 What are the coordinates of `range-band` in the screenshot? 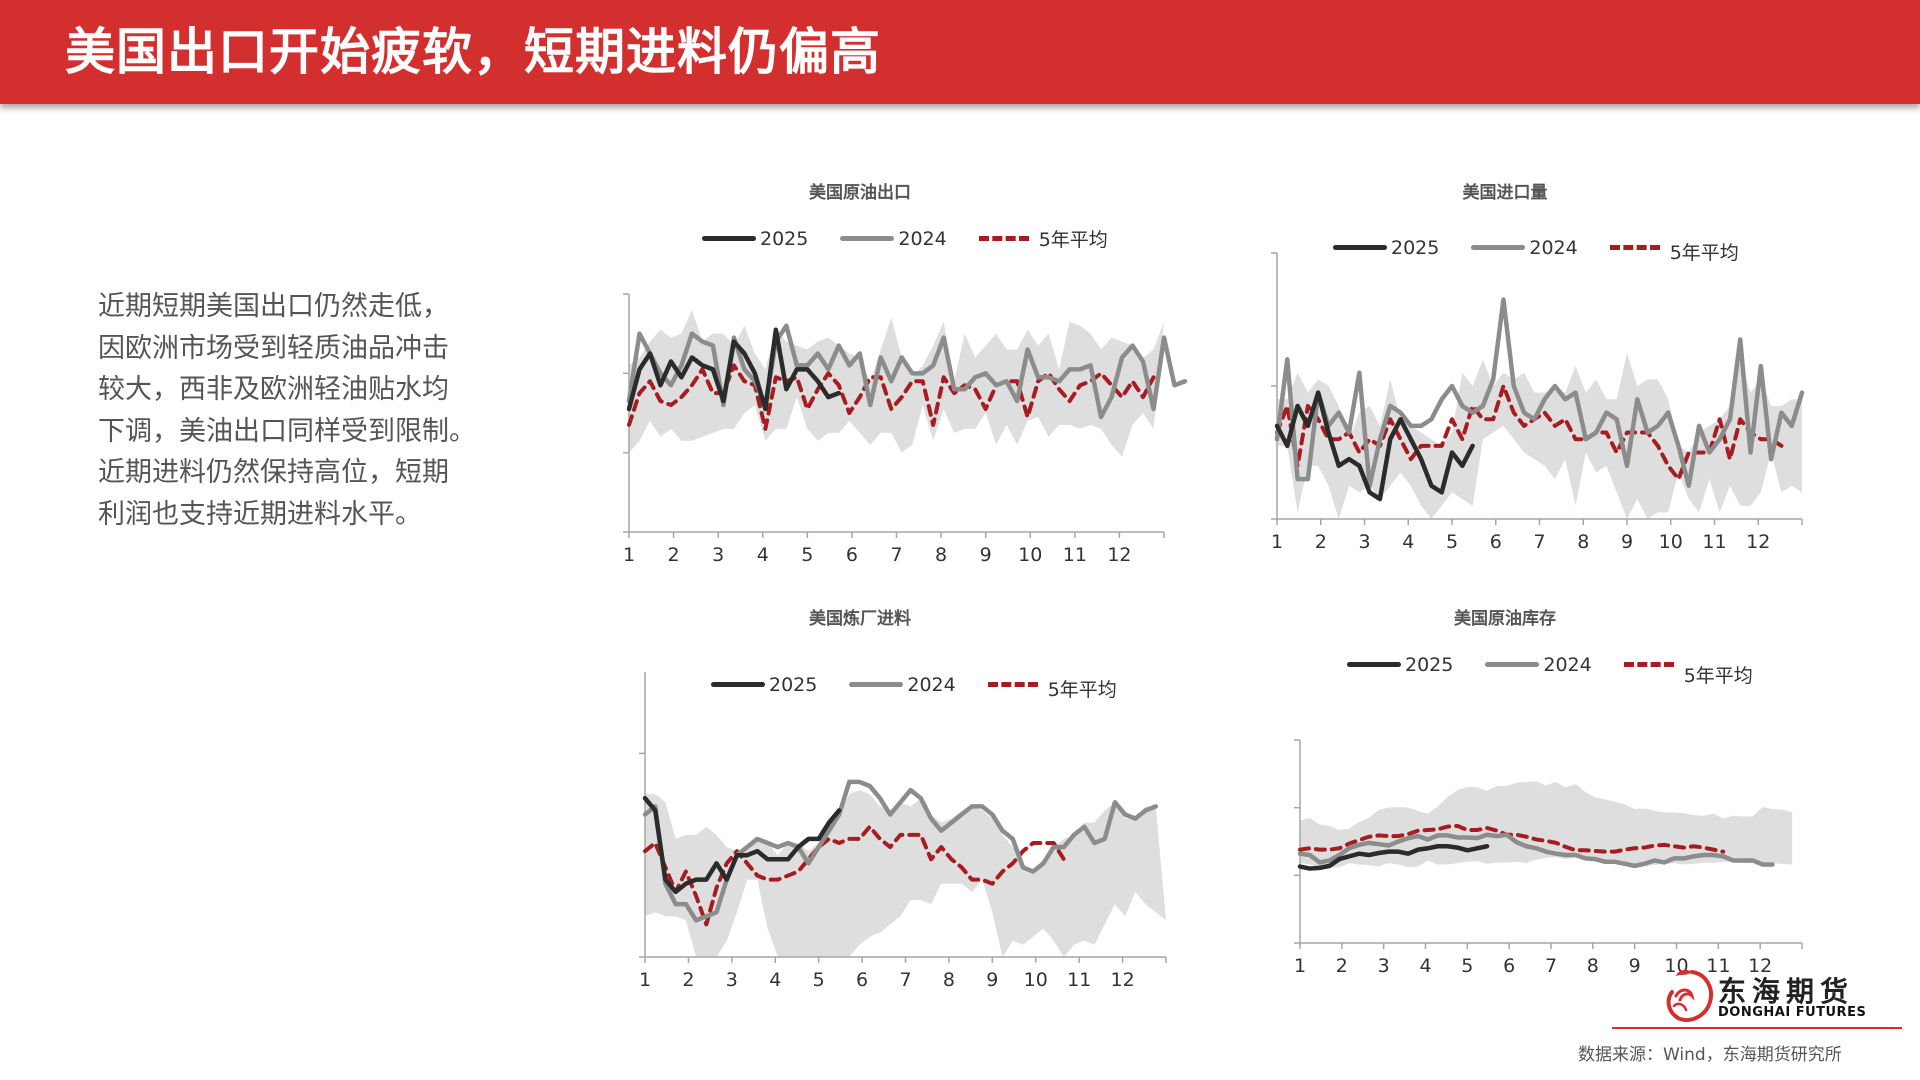 It's located at (905, 873).